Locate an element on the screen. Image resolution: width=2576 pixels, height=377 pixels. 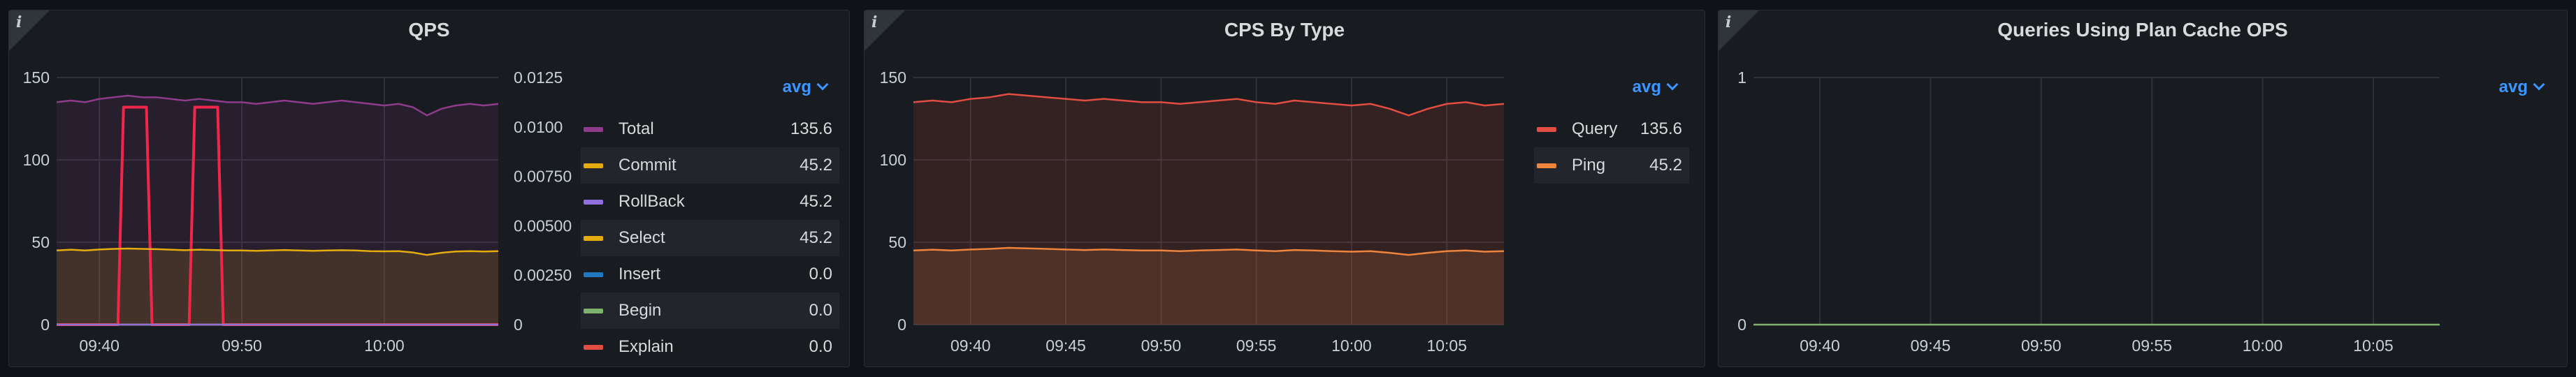
y-tick-label: 1 is located at coordinates (1742, 77).